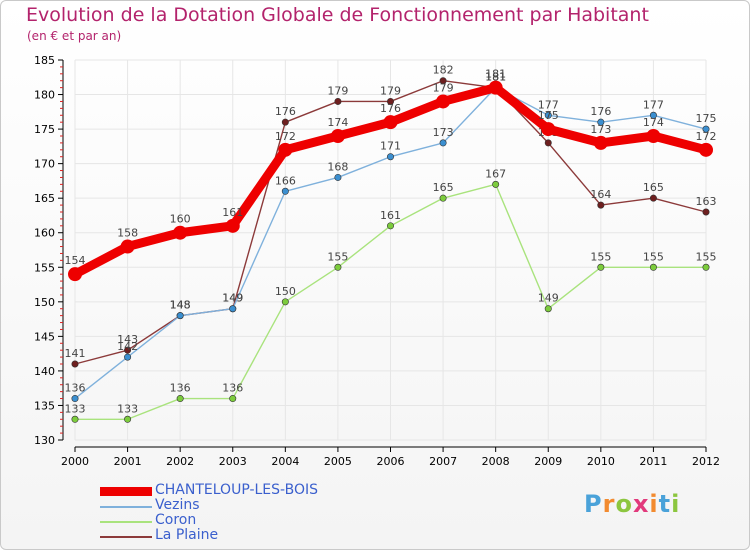 The width and height of the screenshot is (750, 550). I want to click on data-label: 149, so click(232, 298).